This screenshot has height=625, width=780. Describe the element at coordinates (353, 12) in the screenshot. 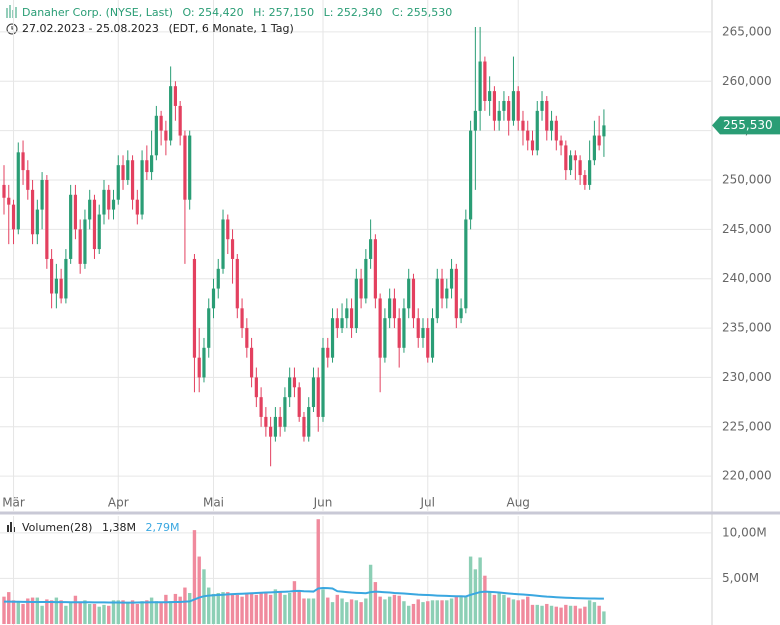

I see `low: L: 252,340` at that location.